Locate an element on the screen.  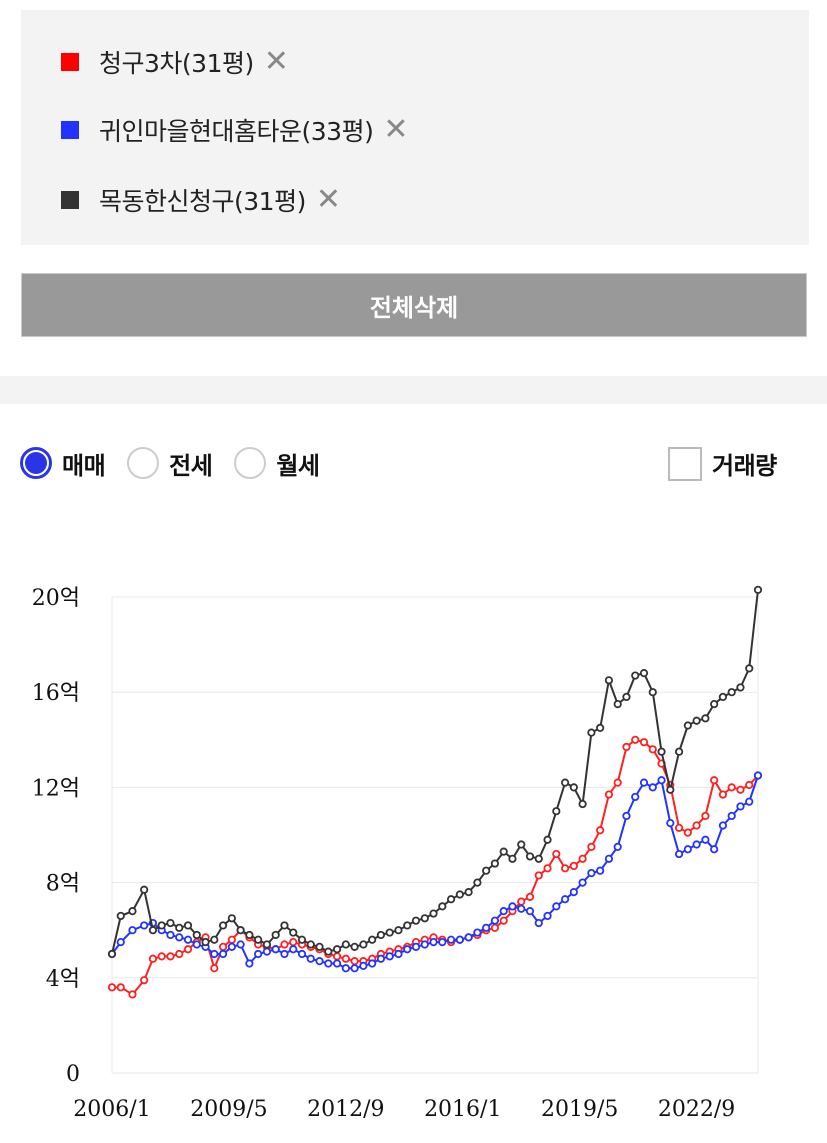
y-tick-label: 16억 is located at coordinates (56, 693).